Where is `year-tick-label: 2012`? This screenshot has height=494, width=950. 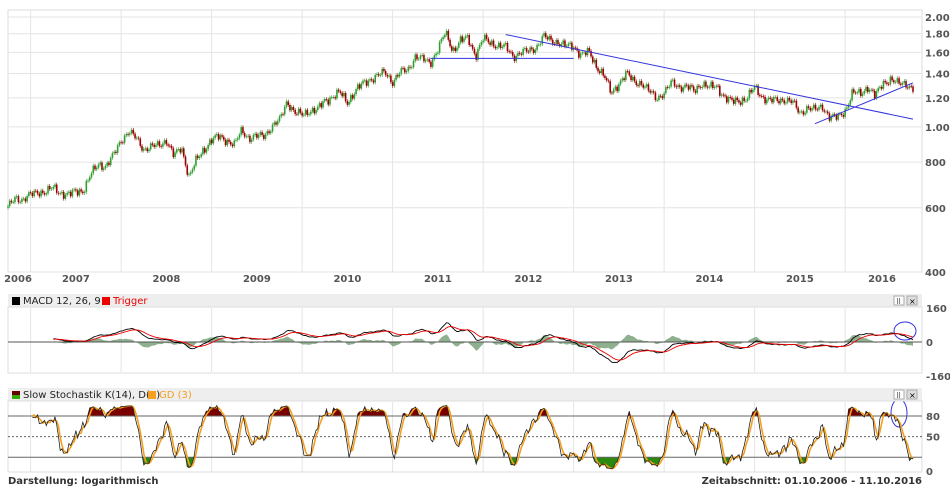 year-tick-label: 2012 is located at coordinates (528, 279).